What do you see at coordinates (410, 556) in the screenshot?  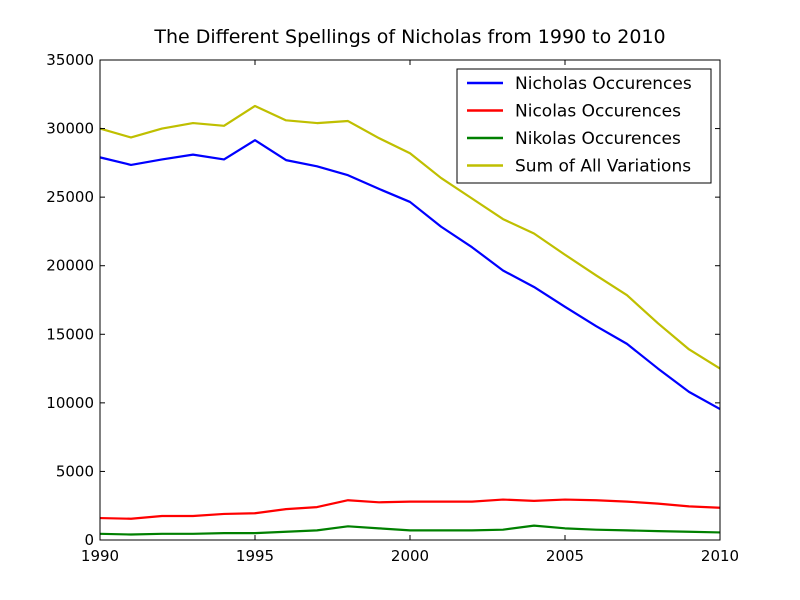 I see `x-tick-label: 2000` at bounding box center [410, 556].